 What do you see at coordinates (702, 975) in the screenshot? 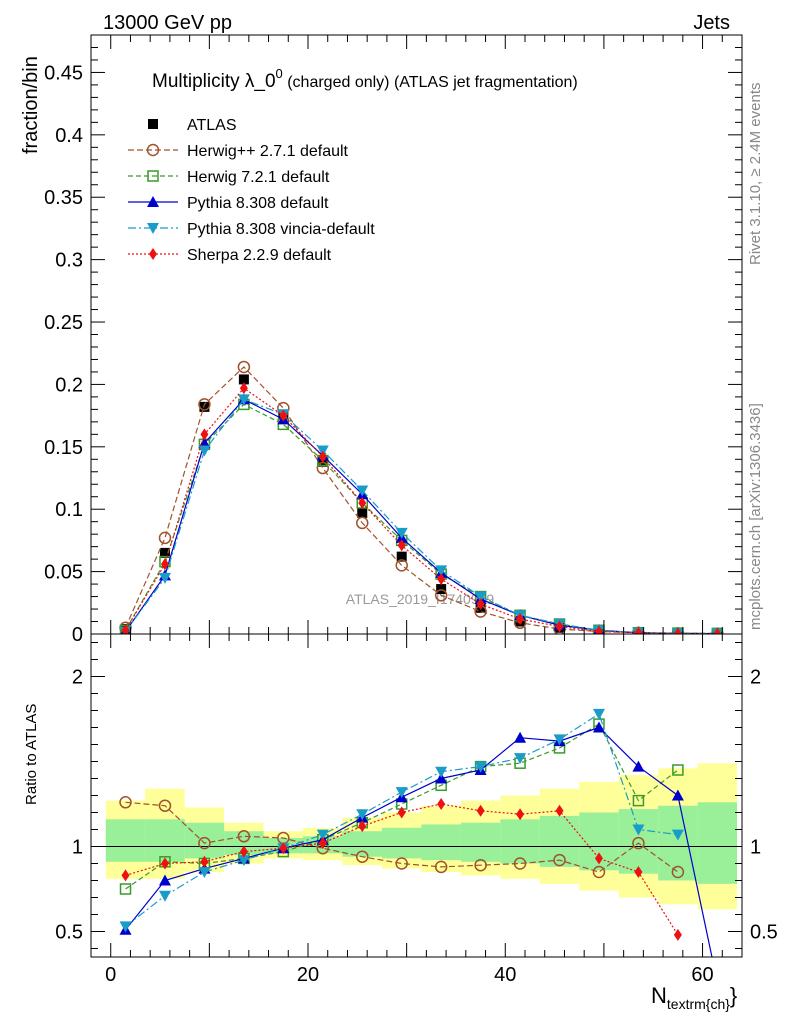
I see `x-tick-label: 60` at bounding box center [702, 975].